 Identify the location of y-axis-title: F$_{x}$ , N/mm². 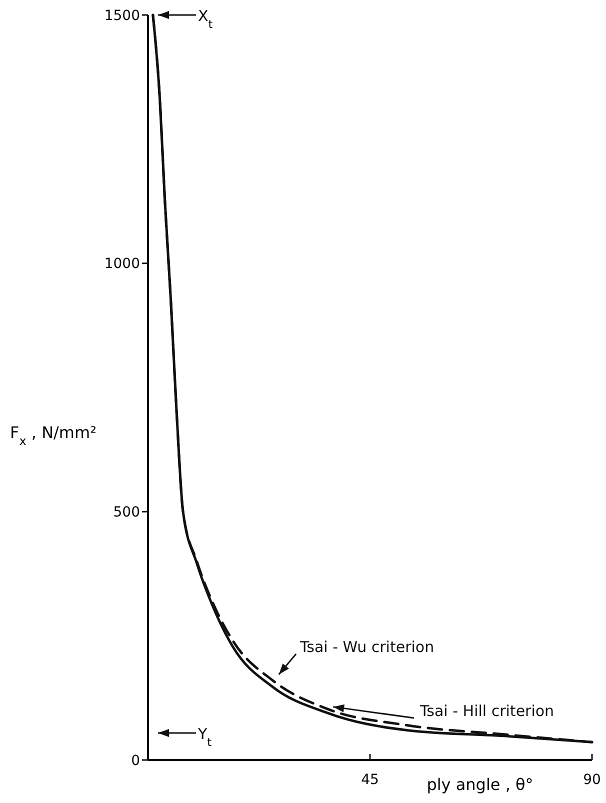
(53, 435).